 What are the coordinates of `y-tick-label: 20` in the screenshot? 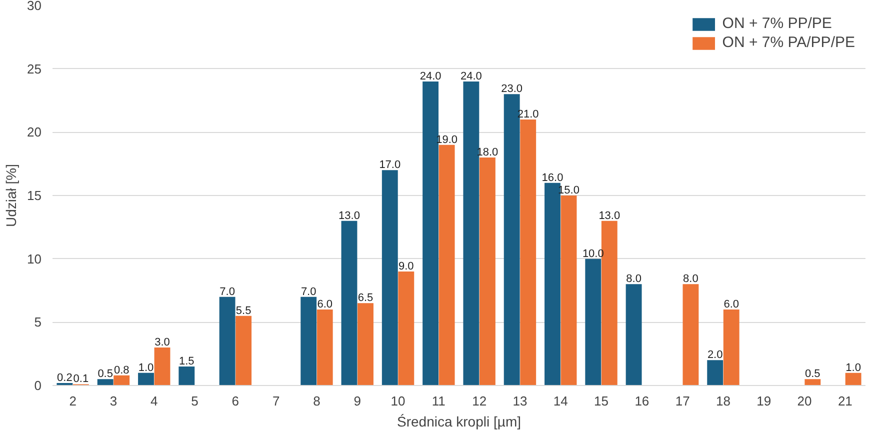 It's located at (34, 132).